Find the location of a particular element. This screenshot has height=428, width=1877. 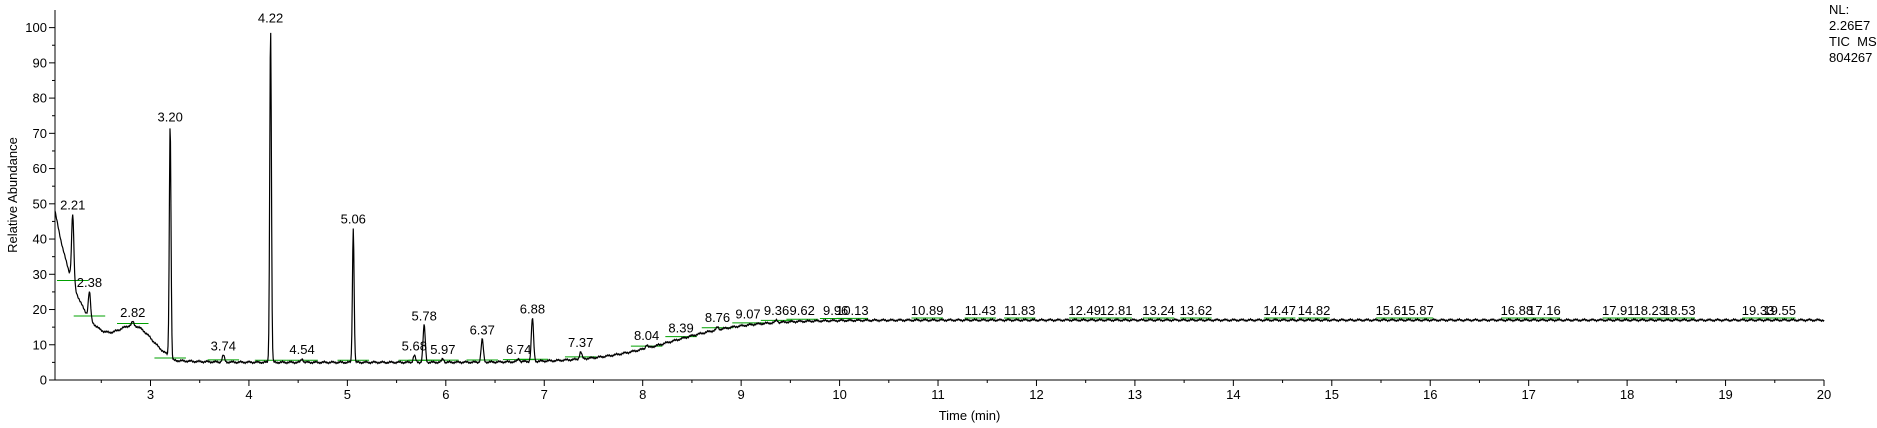

peak-label: 6.88 is located at coordinates (532, 308).